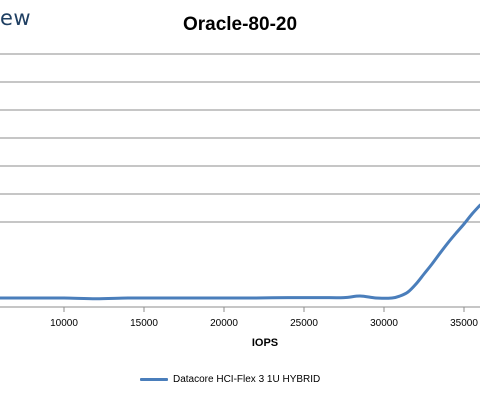 The width and height of the screenshot is (480, 401). What do you see at coordinates (16, 18) in the screenshot?
I see `watermark-text: ew` at bounding box center [16, 18].